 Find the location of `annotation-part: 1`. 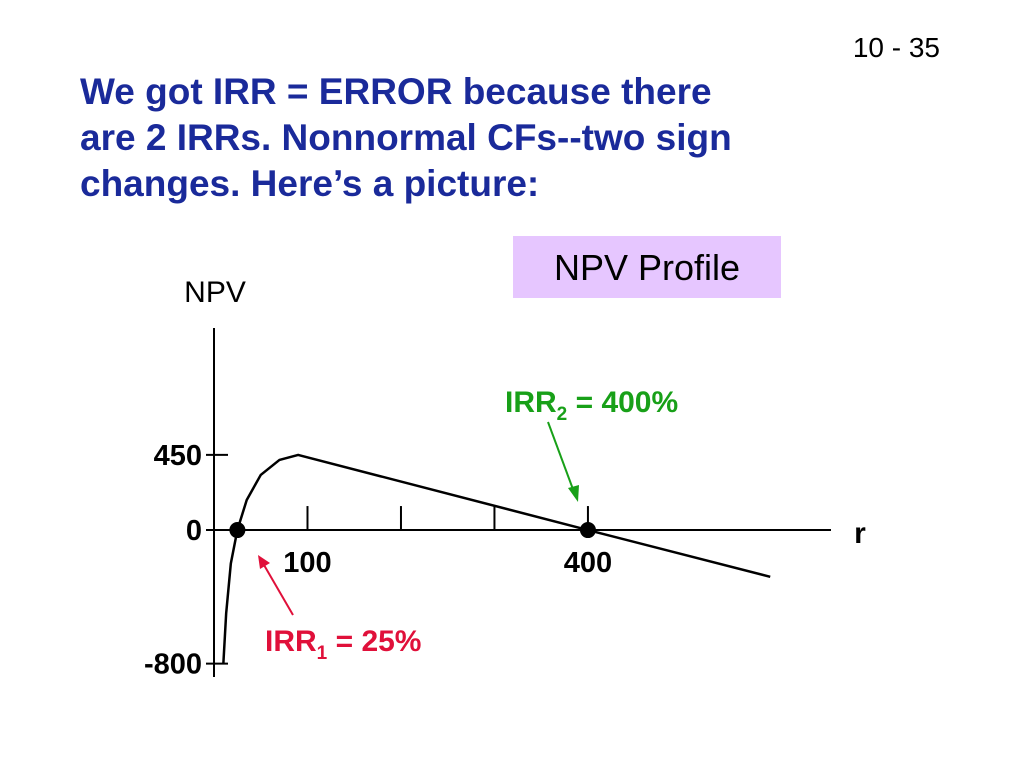

annotation-part: 1 is located at coordinates (322, 653).